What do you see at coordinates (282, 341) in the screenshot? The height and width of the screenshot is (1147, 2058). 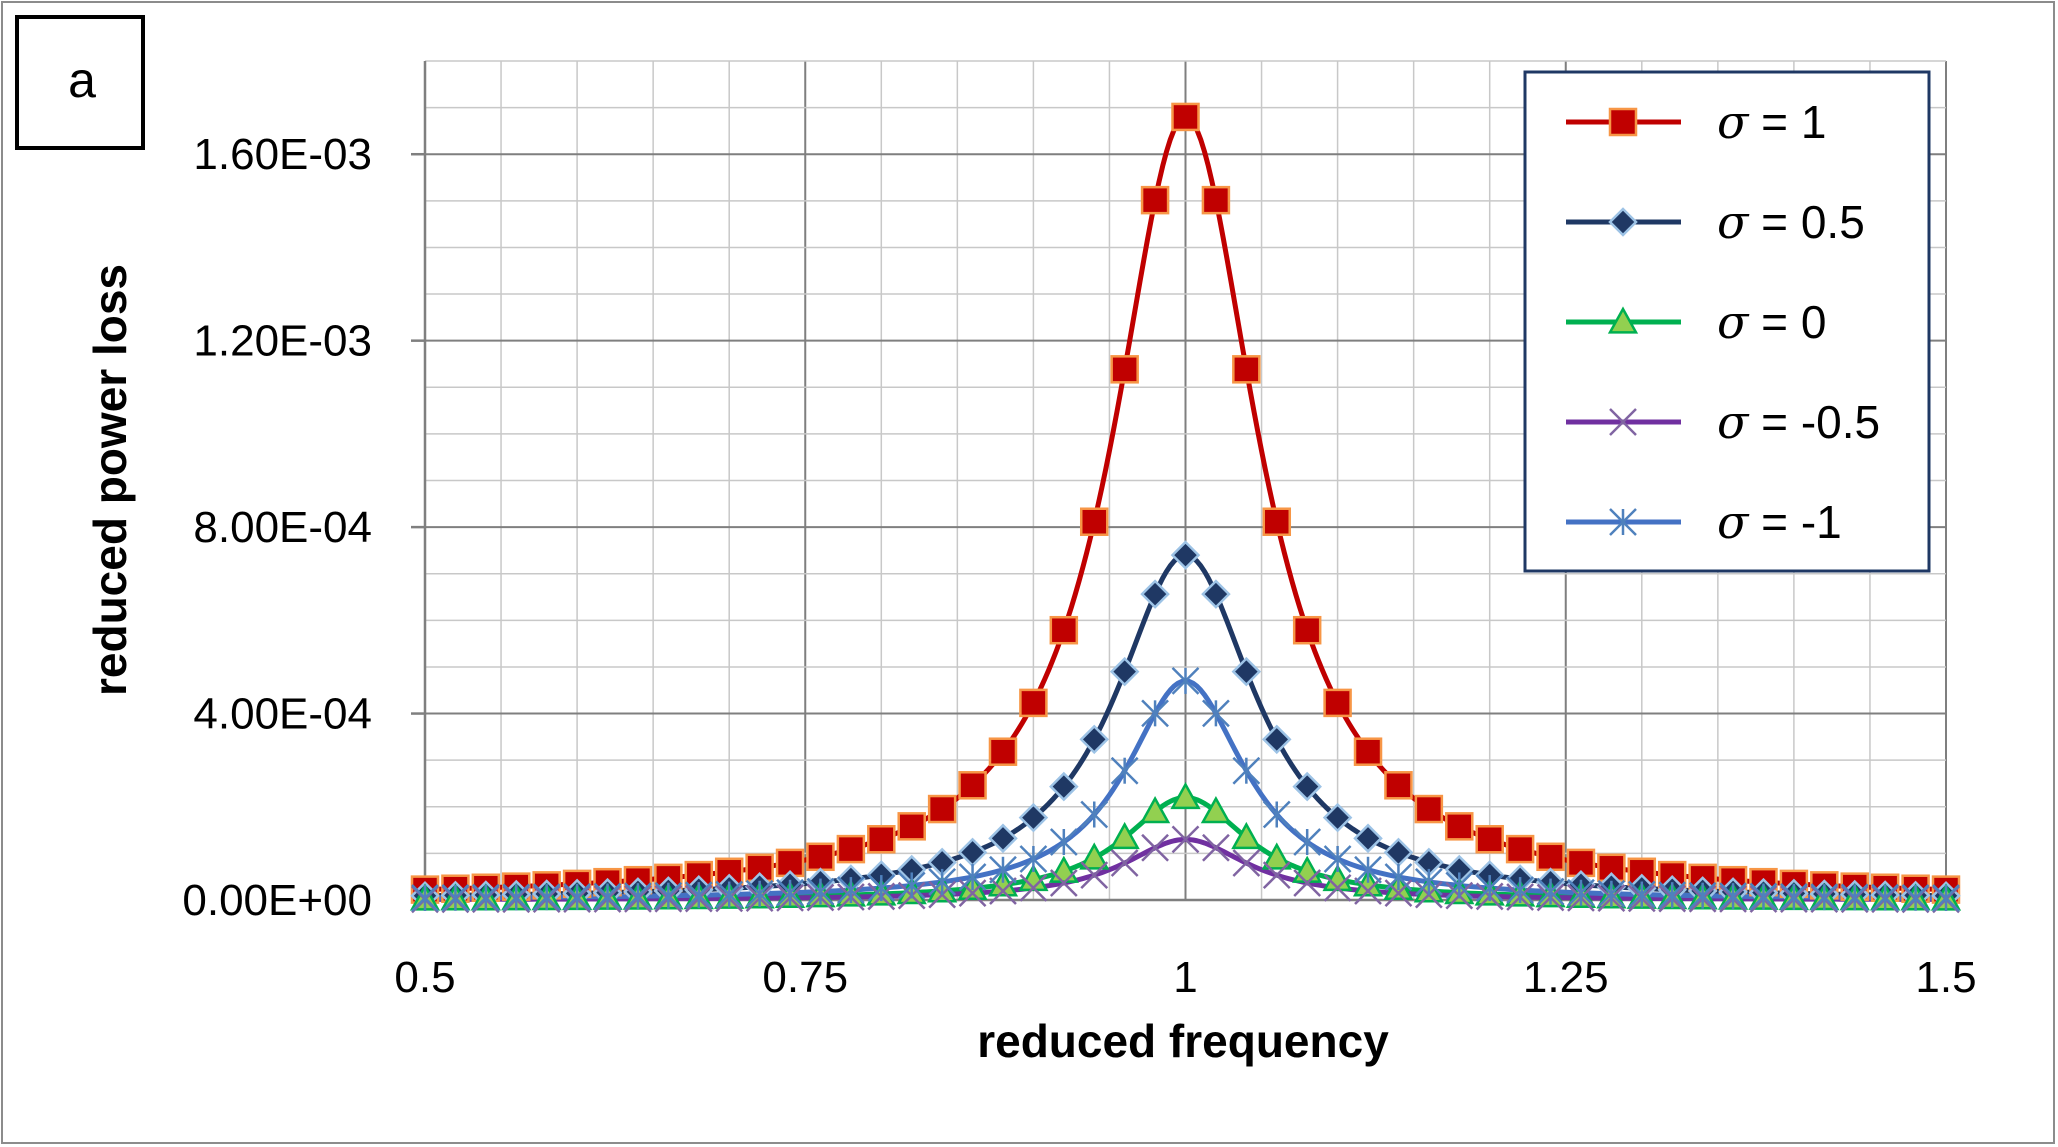 I see `y-tick-label: 1.20E-03` at bounding box center [282, 341].